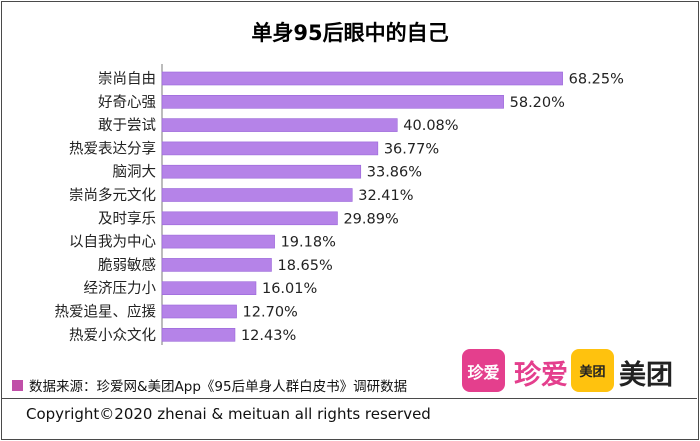  I want to click on value-label: 16.01%, so click(289, 289).